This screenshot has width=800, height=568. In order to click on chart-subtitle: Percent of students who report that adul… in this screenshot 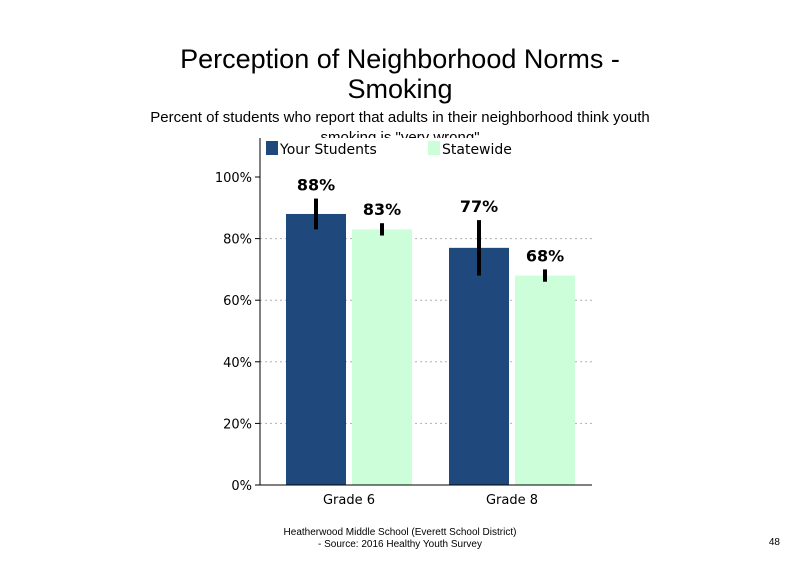, I will do `click(400, 123)`.